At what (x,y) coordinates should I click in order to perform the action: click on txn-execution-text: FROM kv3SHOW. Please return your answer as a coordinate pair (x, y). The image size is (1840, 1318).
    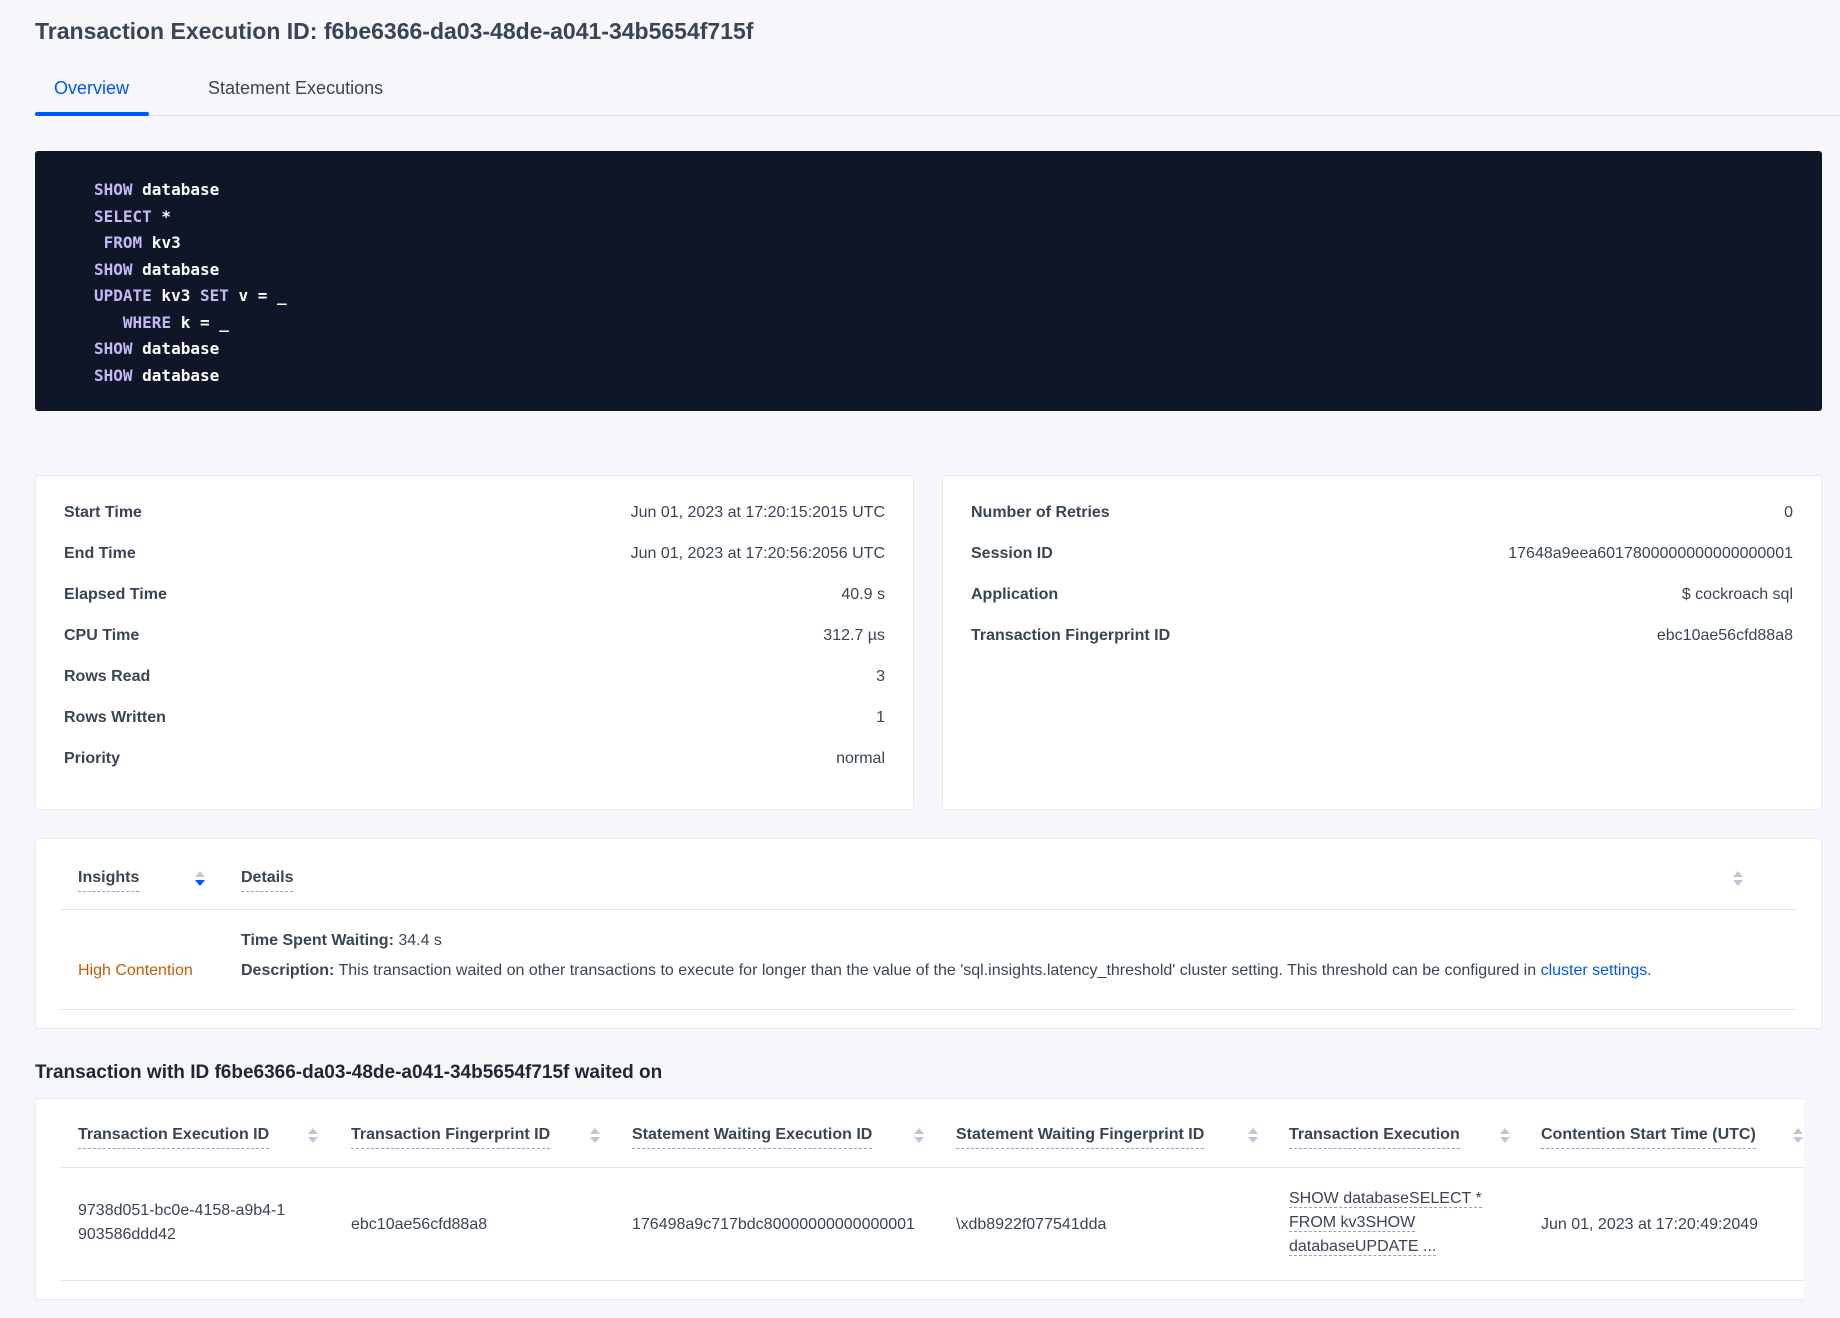
    Looking at the image, I should click on (1352, 1223).